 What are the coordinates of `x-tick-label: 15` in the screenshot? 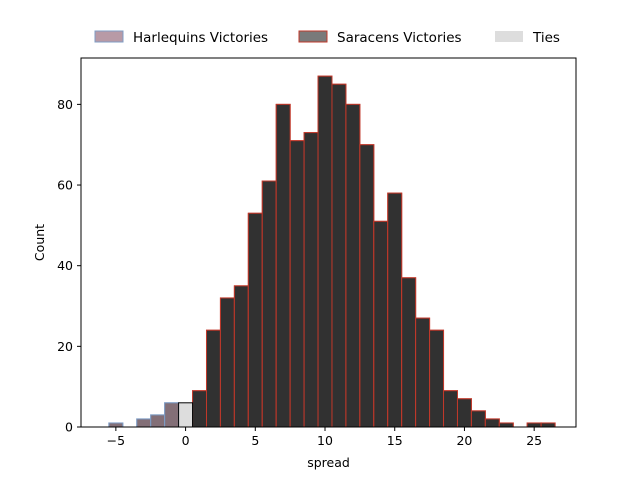 It's located at (395, 440).